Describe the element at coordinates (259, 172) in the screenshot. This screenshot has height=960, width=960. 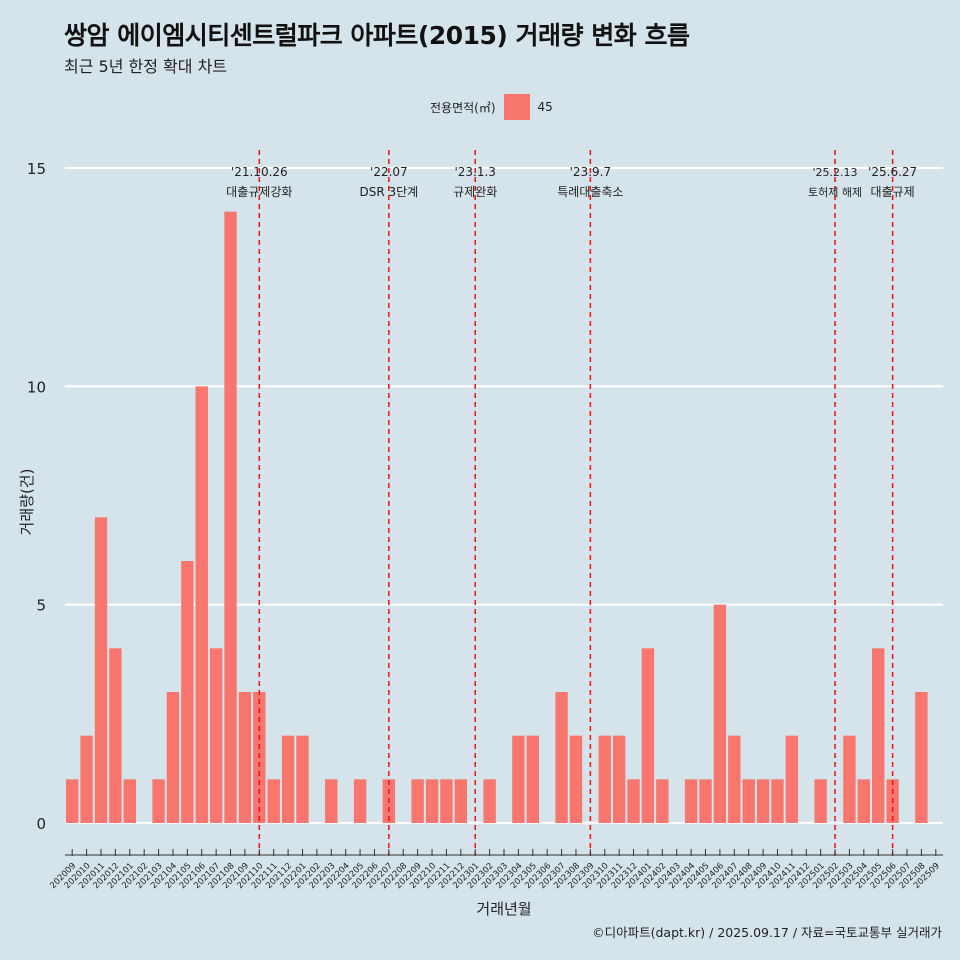
I see `event-date-202110: '21.10.26` at that location.